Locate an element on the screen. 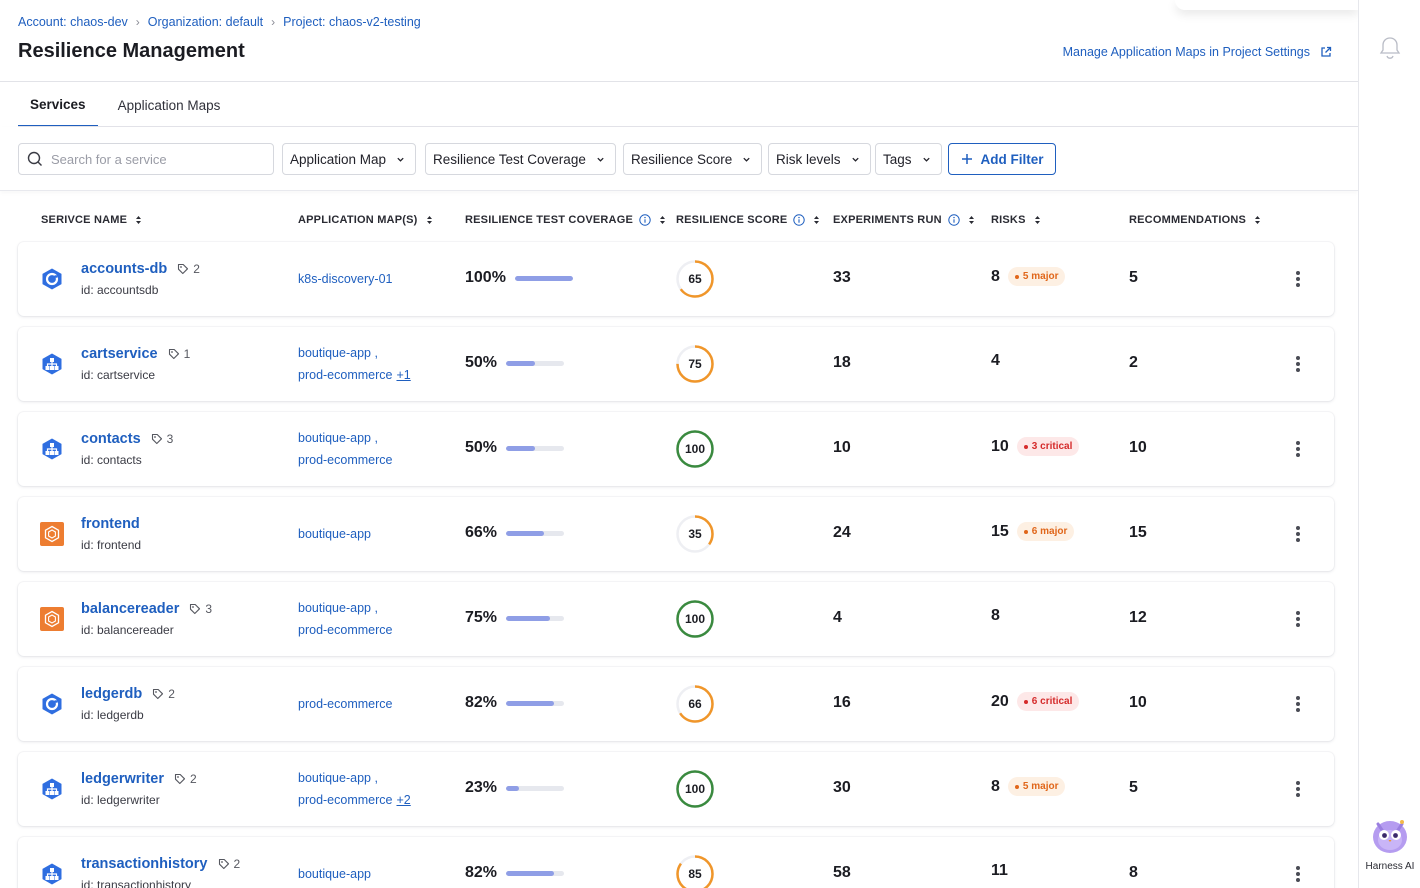 The width and height of the screenshot is (1420, 888). service-name: frontend is located at coordinates (110, 524).